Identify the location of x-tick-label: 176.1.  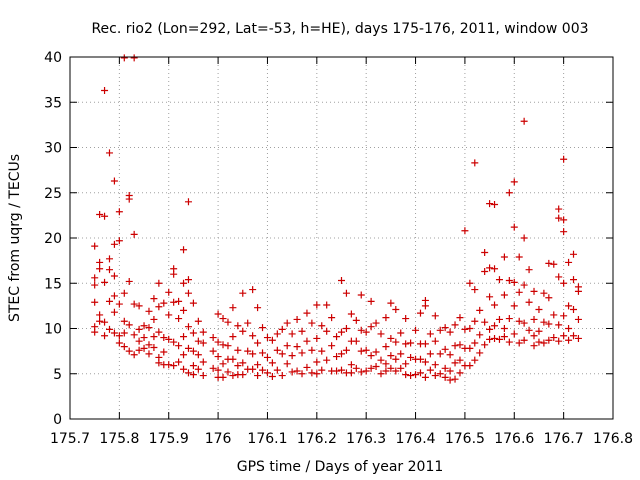
(267, 439).